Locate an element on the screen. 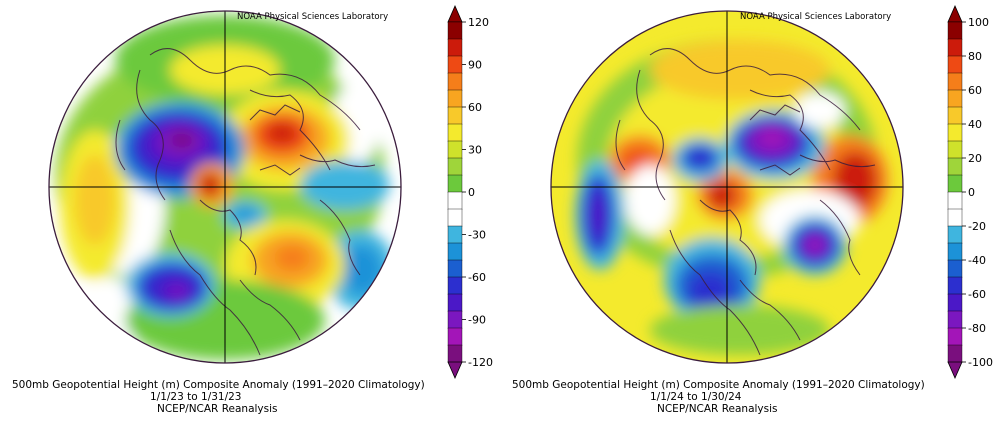 The width and height of the screenshot is (1000, 433). colorbar-label: 90 is located at coordinates (475, 65).